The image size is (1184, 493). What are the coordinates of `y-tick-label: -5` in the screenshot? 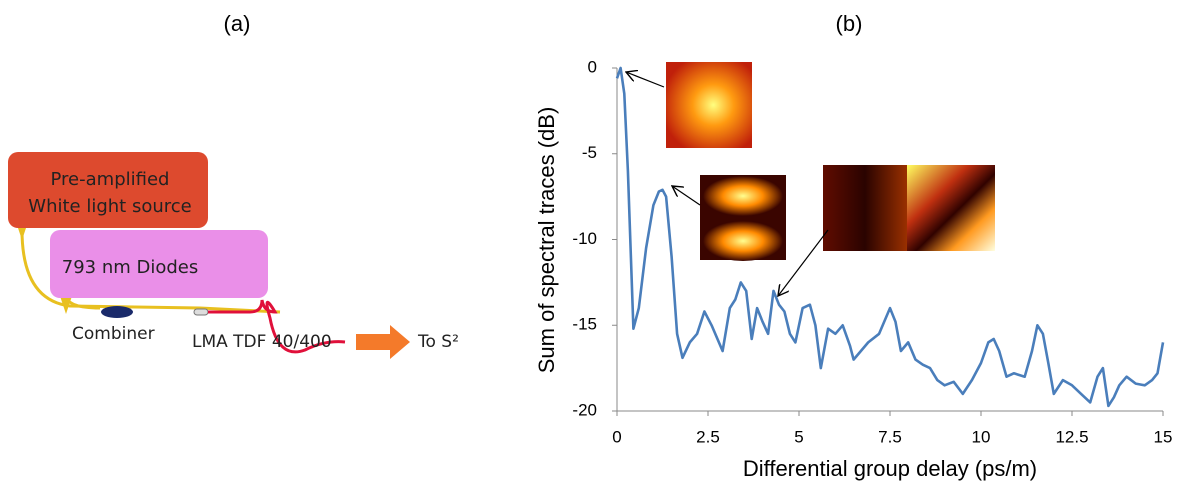 It's located at (589, 152).